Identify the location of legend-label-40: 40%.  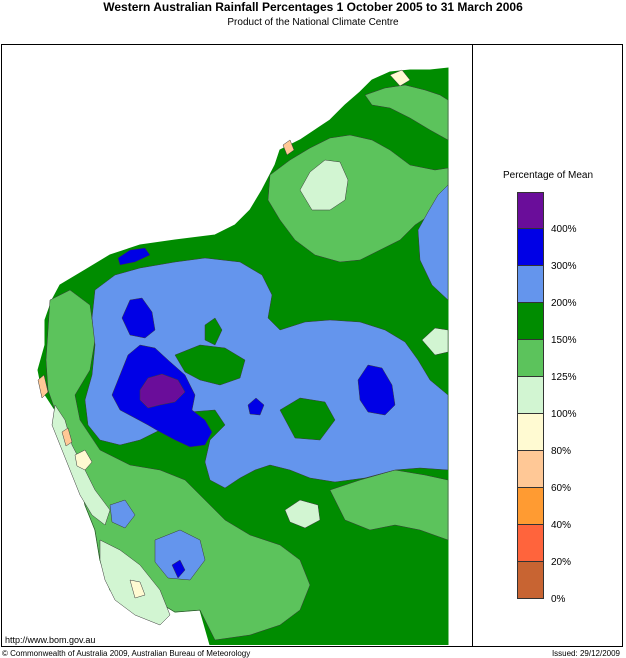
(561, 525).